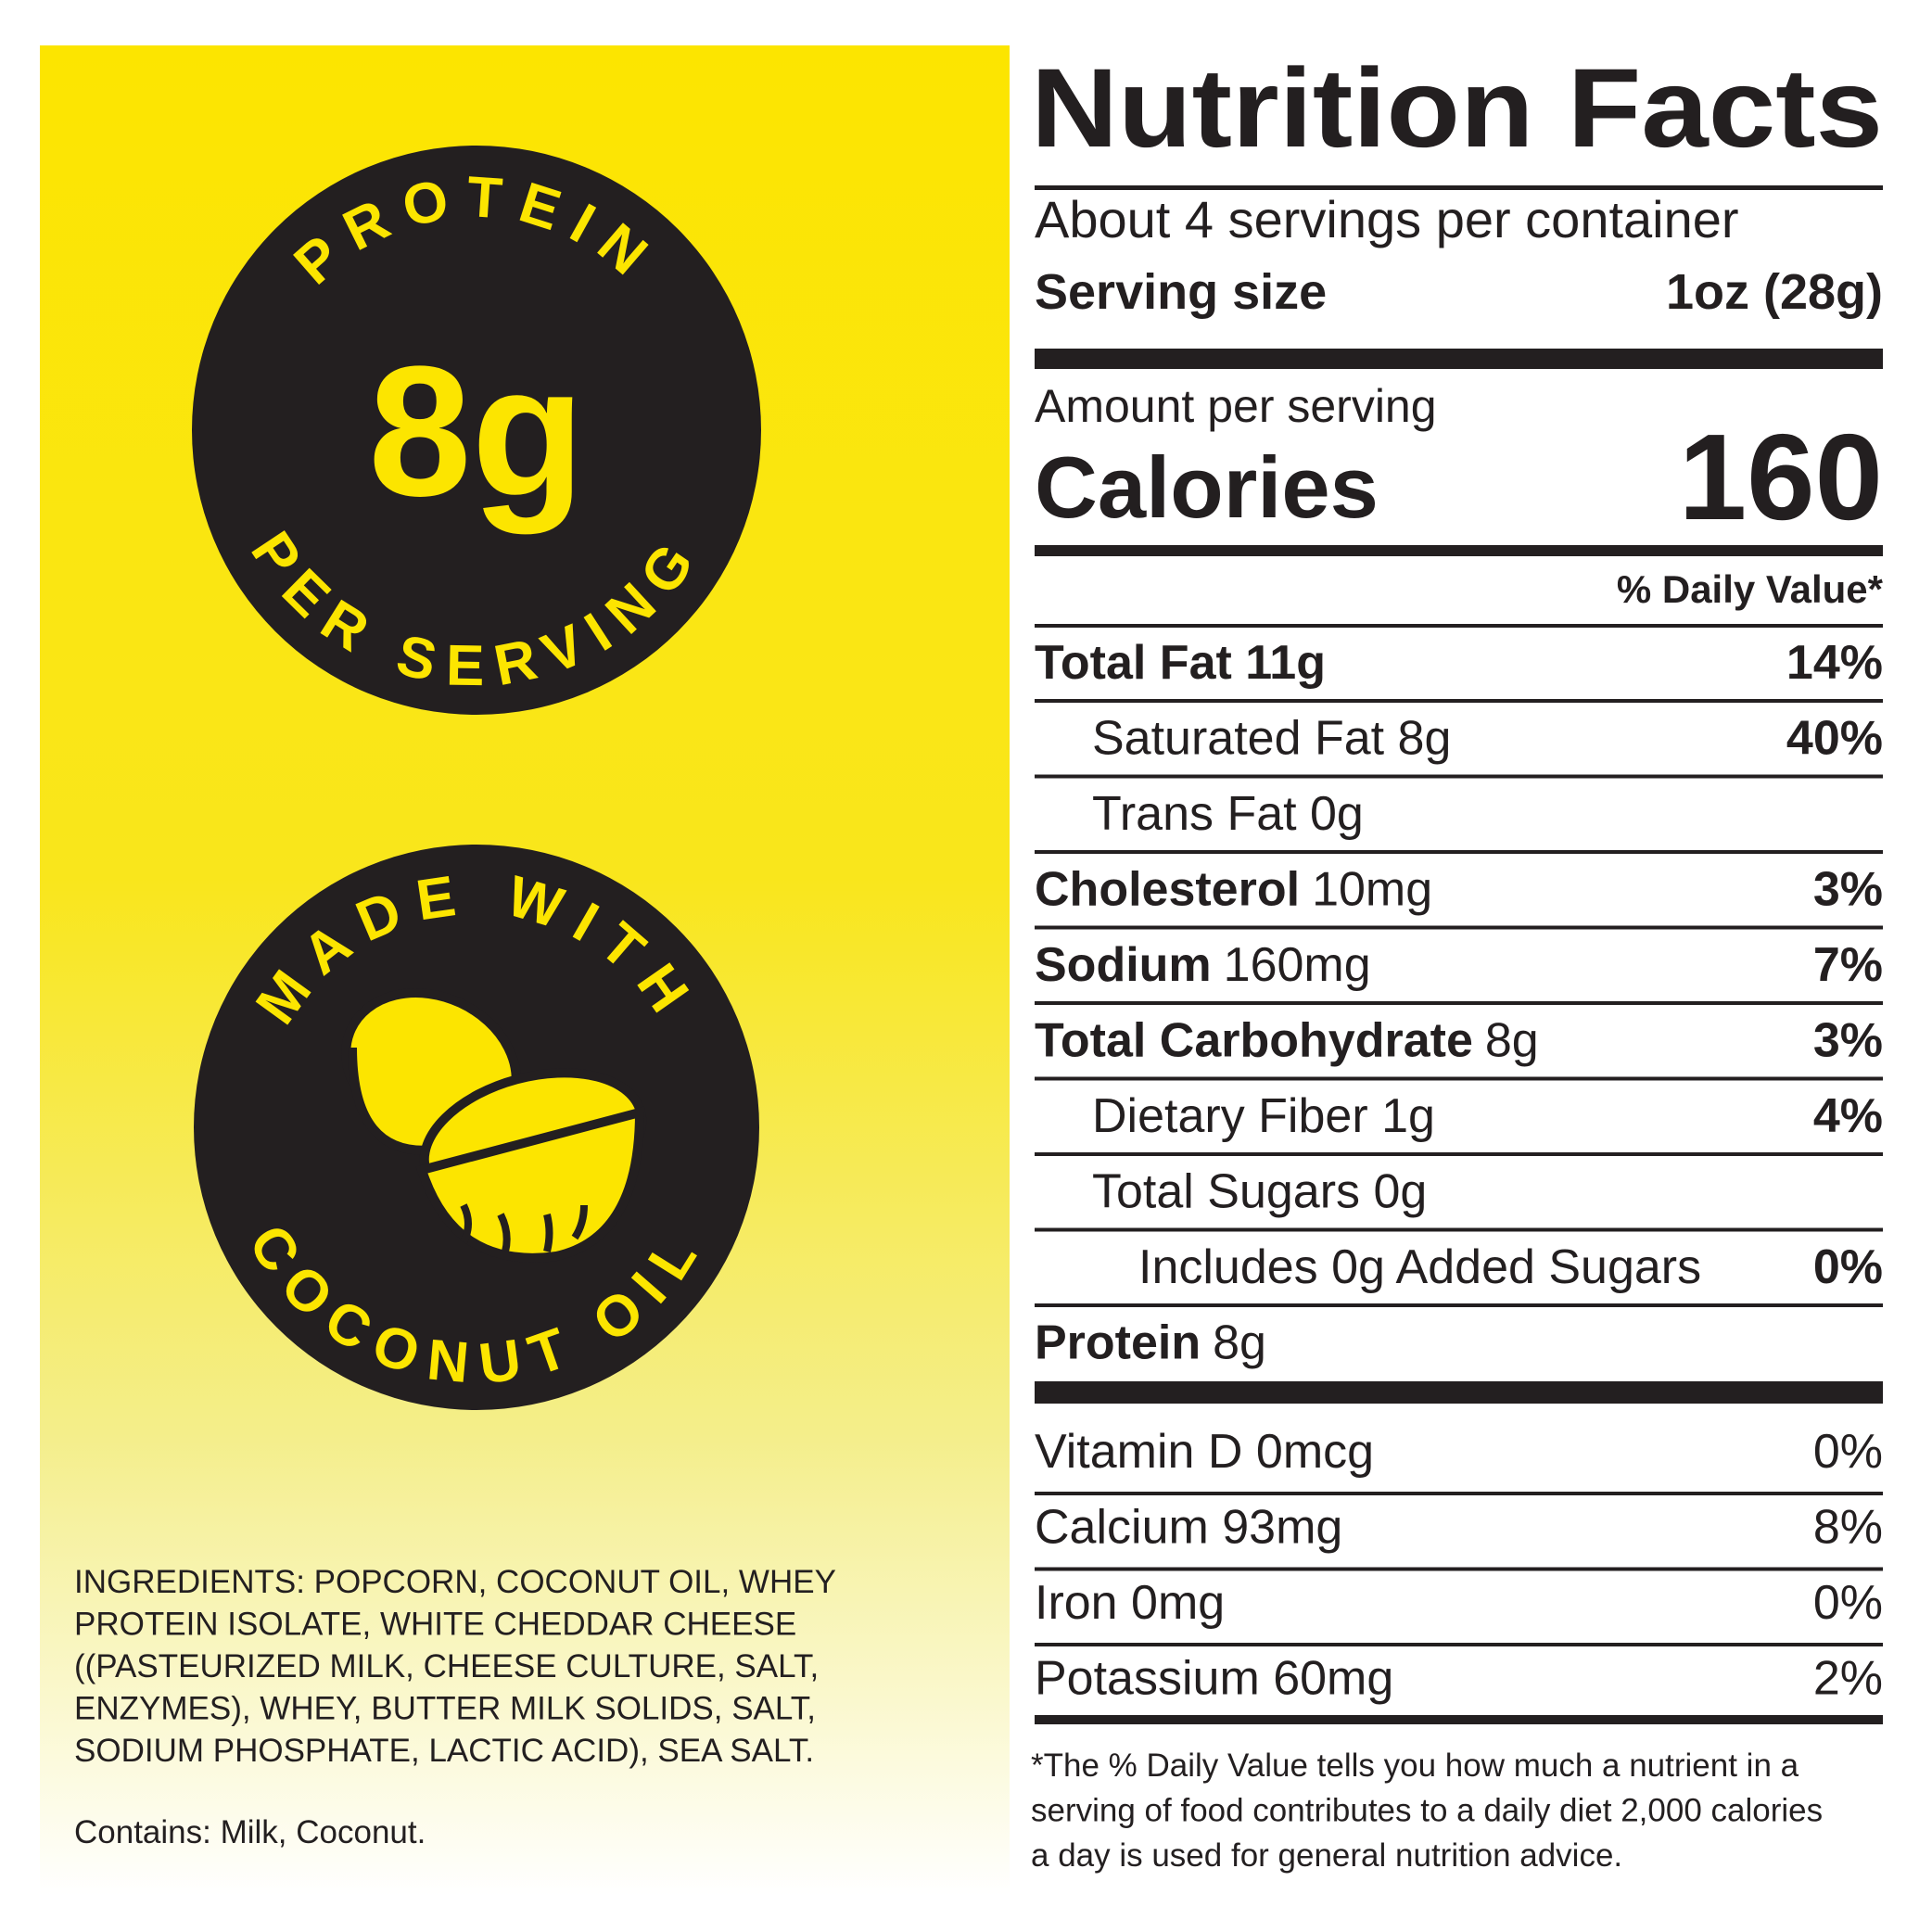 The width and height of the screenshot is (1932, 1932). I want to click on nutrient-name: Dietary Fiber 1g, so click(1263, 1116).